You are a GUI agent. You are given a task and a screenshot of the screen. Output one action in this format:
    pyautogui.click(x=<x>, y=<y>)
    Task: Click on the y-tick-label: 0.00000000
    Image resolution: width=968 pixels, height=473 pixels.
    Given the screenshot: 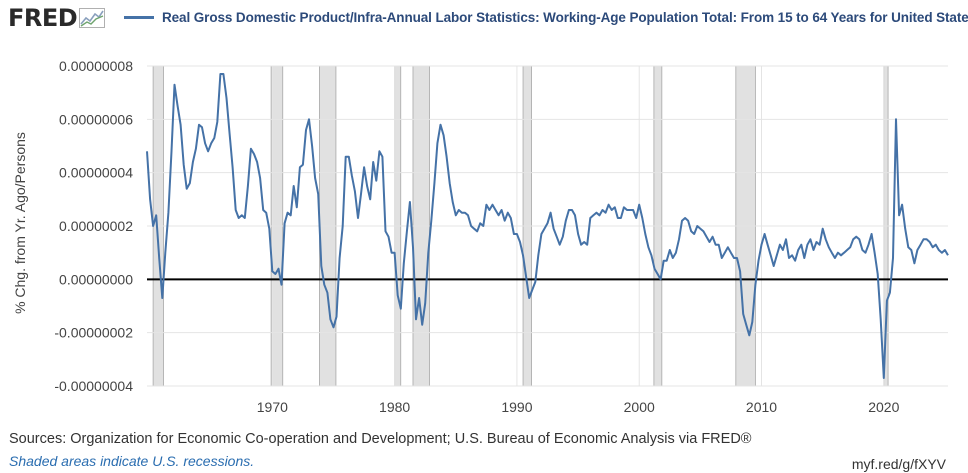 What is the action you would take?
    pyautogui.click(x=96, y=279)
    